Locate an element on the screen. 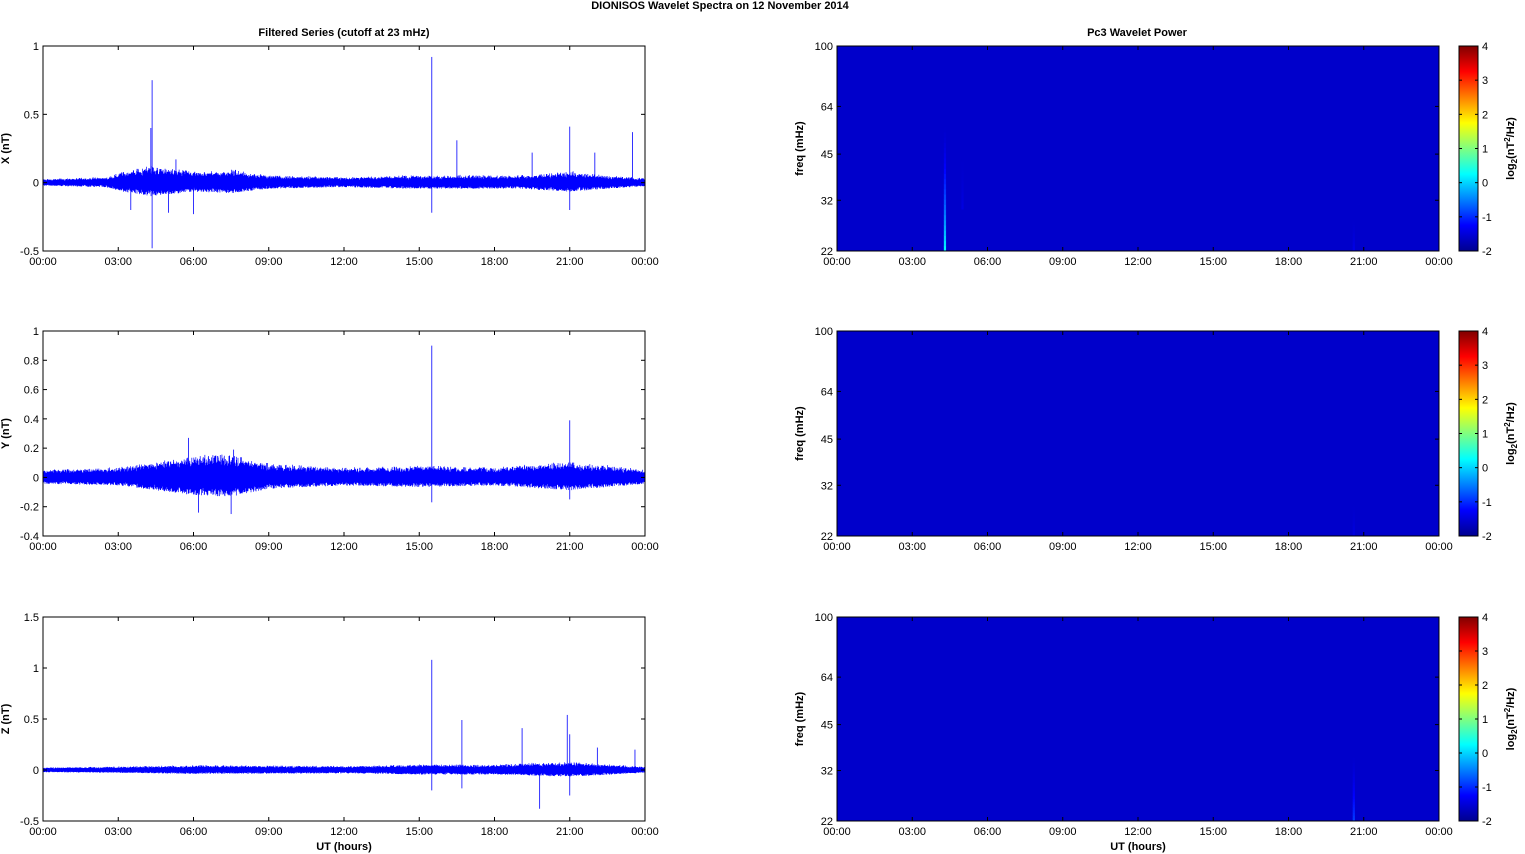 Image resolution: width=1525 pixels, height=854 pixels. z-power-x-tick-label: 00:00 is located at coordinates (837, 832).